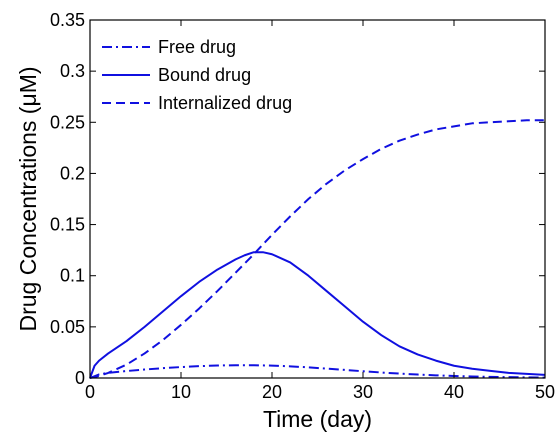 The height and width of the screenshot is (434, 558). Describe the element at coordinates (28, 198) in the screenshot. I see `y-axis-title: Drug Concentrations (μM)` at that location.